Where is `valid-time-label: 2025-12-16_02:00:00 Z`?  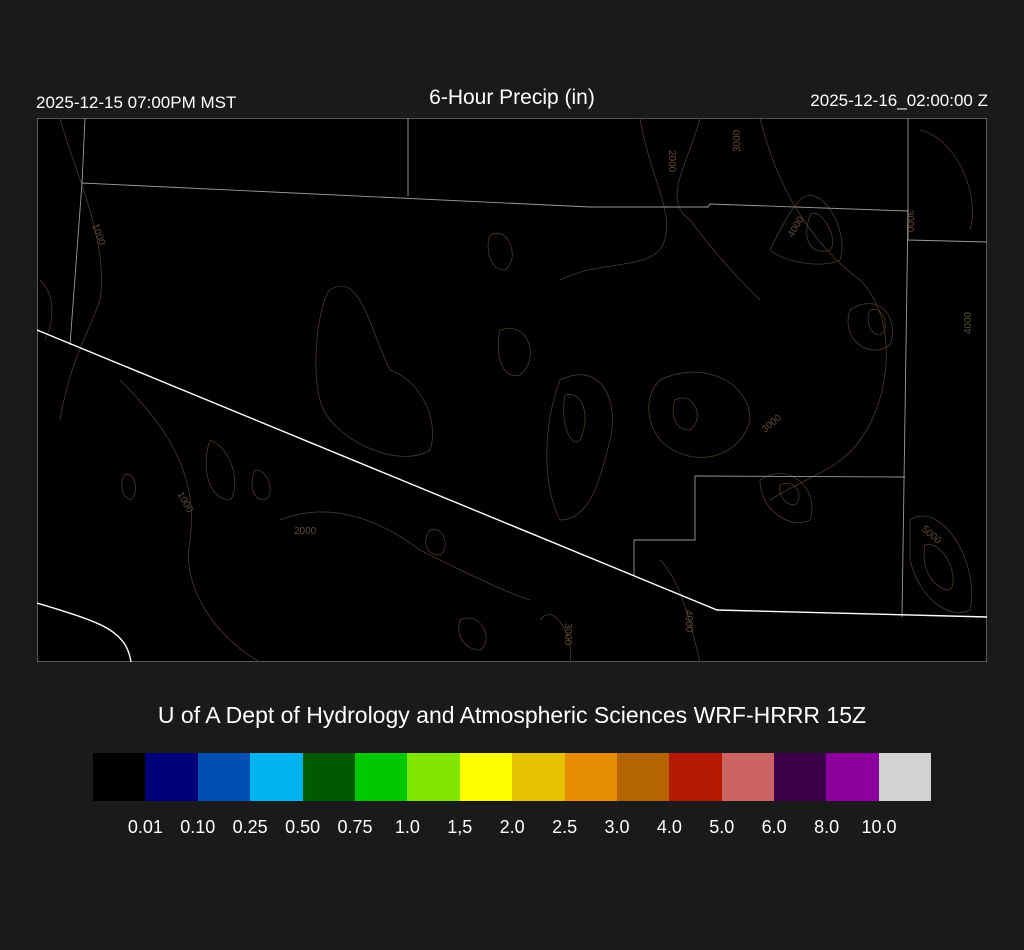 valid-time-label: 2025-12-16_02:00:00 Z is located at coordinates (899, 100).